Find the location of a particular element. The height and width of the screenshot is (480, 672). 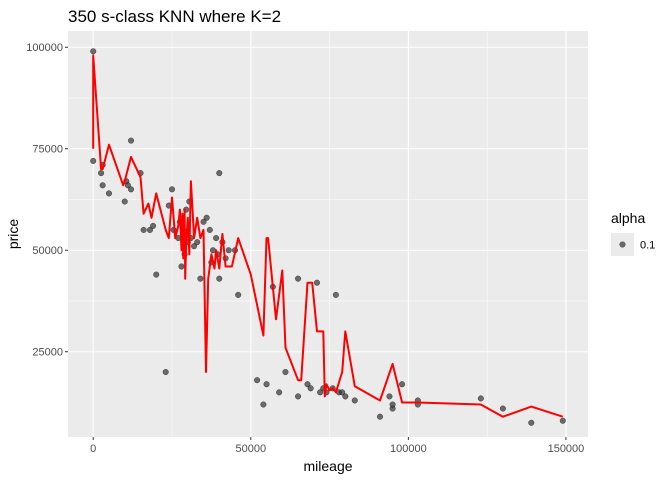

x-tick-label: 150000 is located at coordinates (566, 449).